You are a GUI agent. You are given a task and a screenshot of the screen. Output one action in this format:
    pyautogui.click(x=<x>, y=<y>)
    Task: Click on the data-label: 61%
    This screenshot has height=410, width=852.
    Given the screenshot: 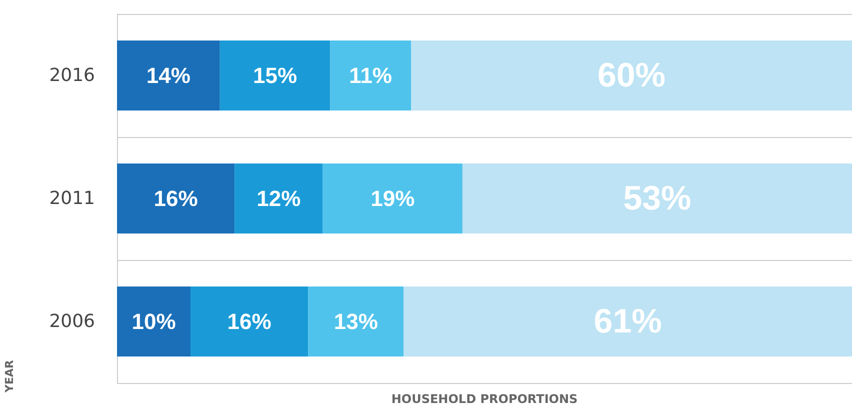 What is the action you would take?
    pyautogui.click(x=628, y=321)
    